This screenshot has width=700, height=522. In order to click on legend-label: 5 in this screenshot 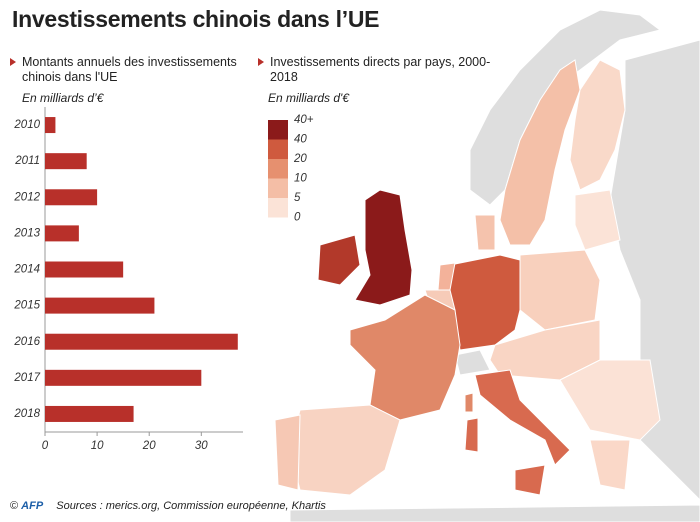, I will do `click(297, 198)`.